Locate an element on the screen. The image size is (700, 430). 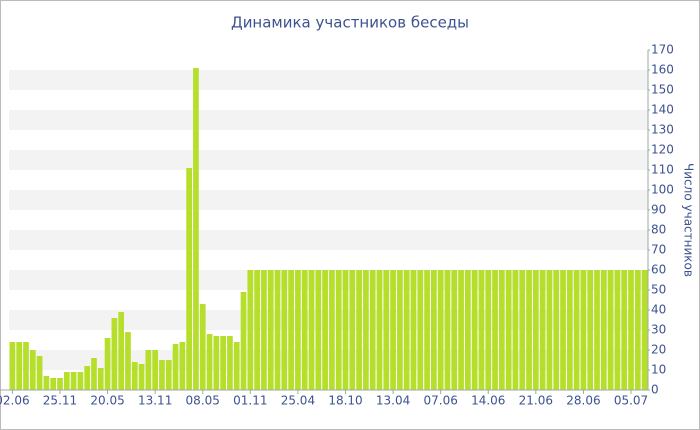
y-tick-label: 20 is located at coordinates (658, 350).